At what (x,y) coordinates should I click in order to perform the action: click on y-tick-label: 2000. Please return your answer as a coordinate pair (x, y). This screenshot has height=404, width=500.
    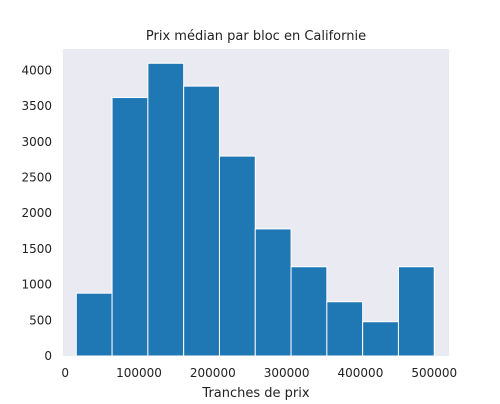
    Looking at the image, I should click on (36, 213).